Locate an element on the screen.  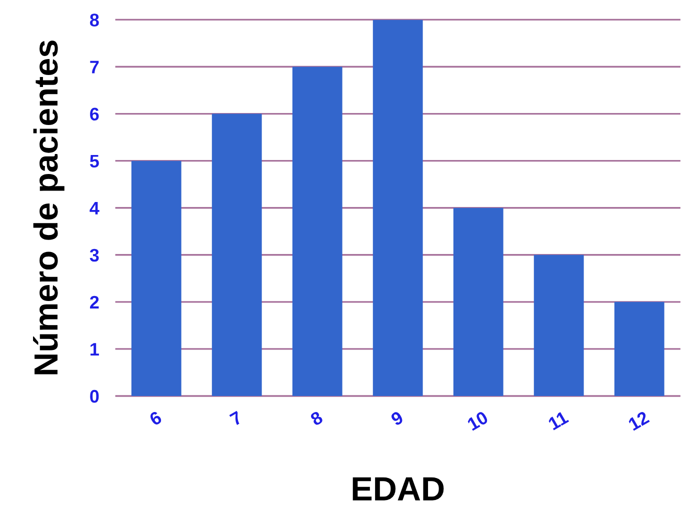
x-tick-label: 9 is located at coordinates (397, 418).